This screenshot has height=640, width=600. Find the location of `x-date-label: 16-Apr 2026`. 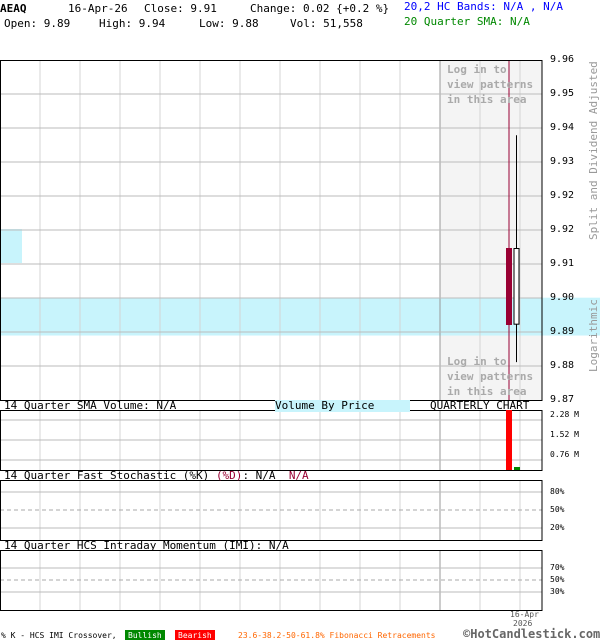

x-date-label: 16-Apr 2026 is located at coordinates (524, 619).